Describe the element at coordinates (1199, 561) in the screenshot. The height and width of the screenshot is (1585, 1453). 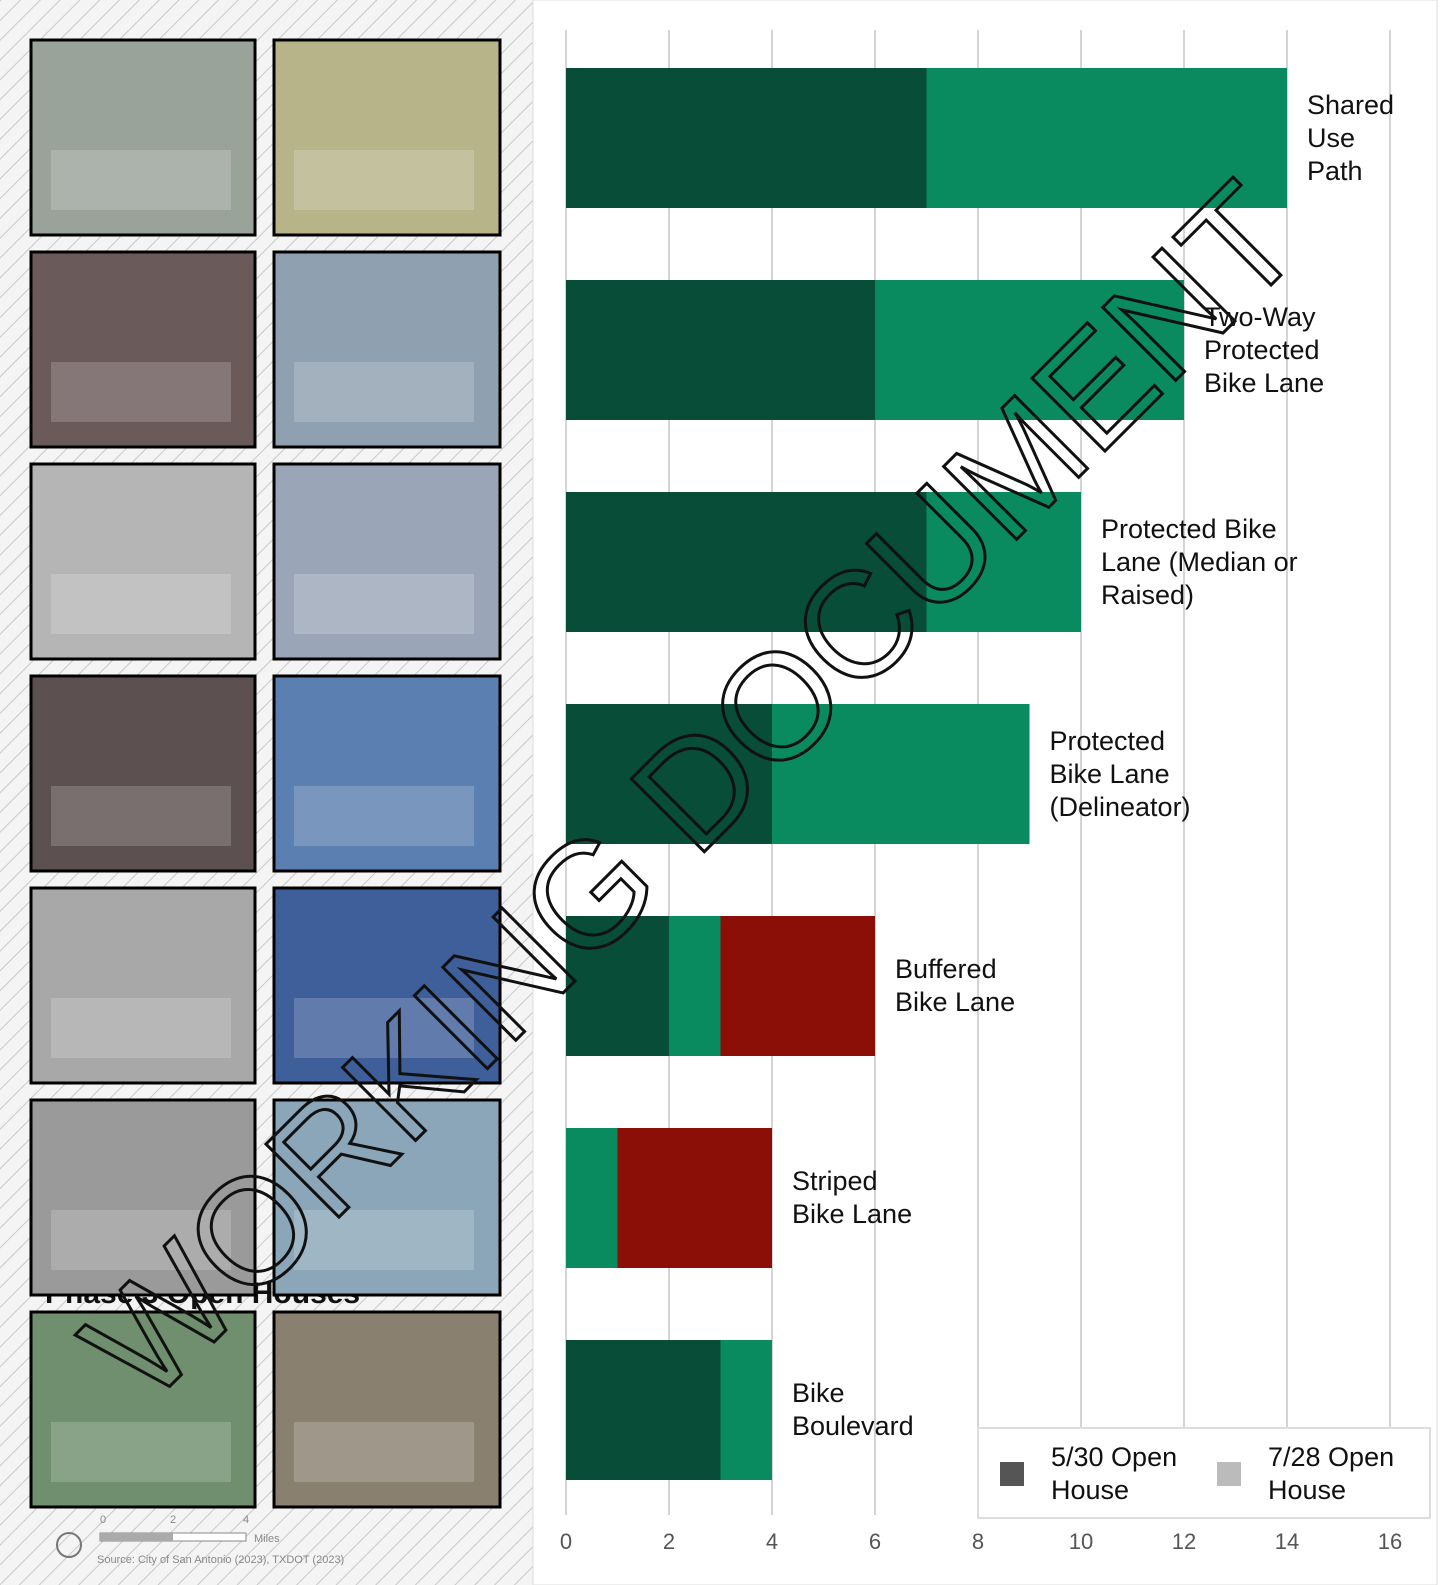
I see `category-label: Protected Bike Lane (Median or Raised)` at that location.